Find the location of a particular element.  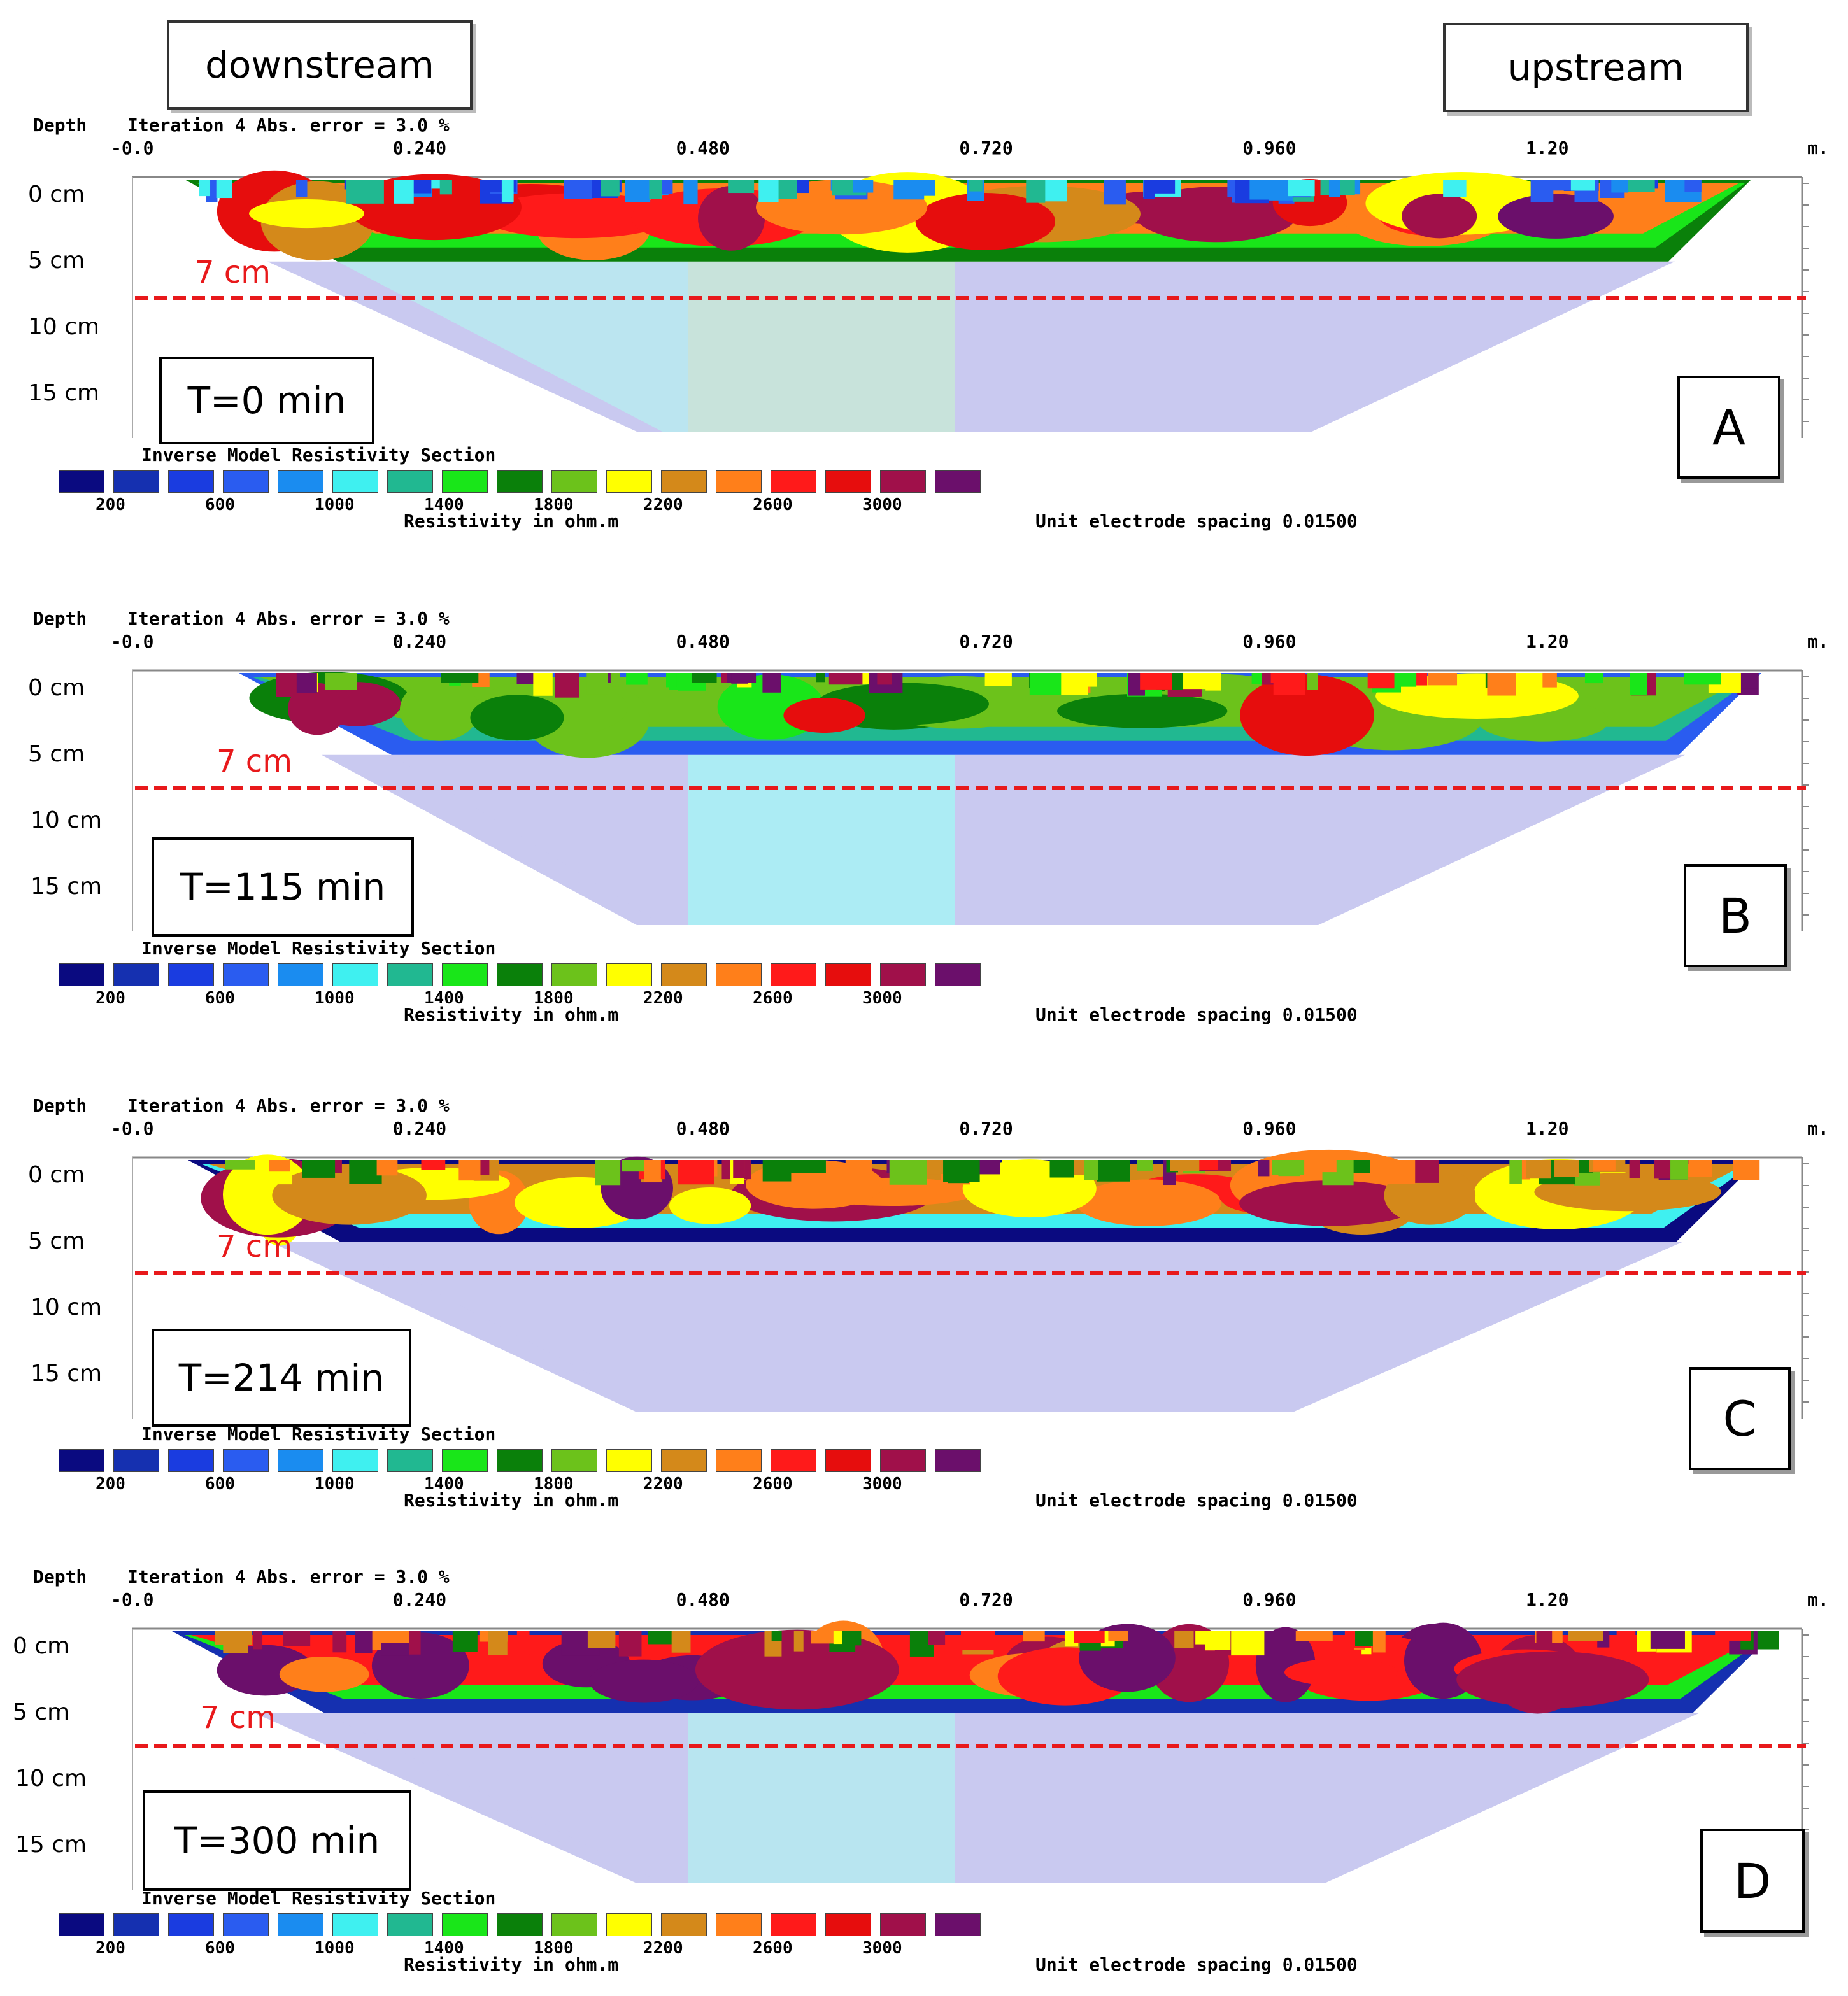

time-label-box: T=300 min is located at coordinates (277, 1841).